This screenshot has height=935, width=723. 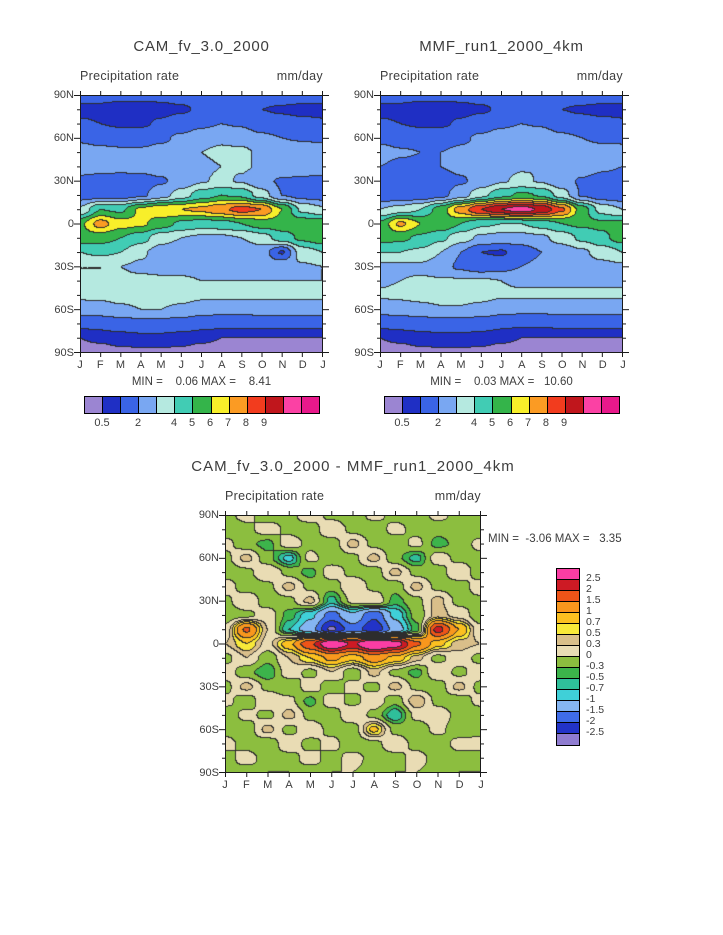 I want to click on panel-title: CAM_fv_3.0_2000 - MMF_run1_2000_4km, so click(x=353, y=466).